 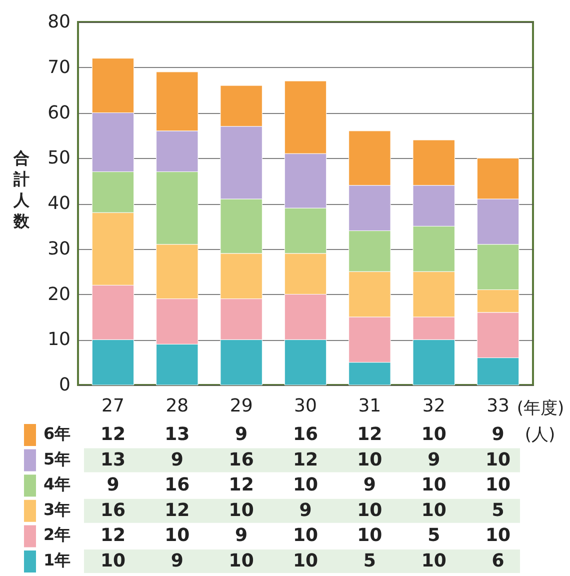 I want to click on y-tick-label: 30, so click(x=59, y=249).